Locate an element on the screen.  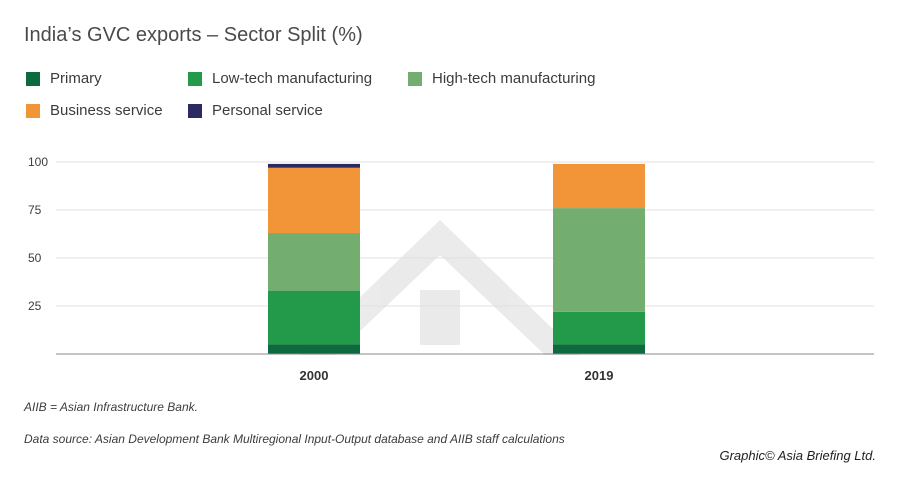
legend-label-business-service: Business service is located at coordinates (106, 110).